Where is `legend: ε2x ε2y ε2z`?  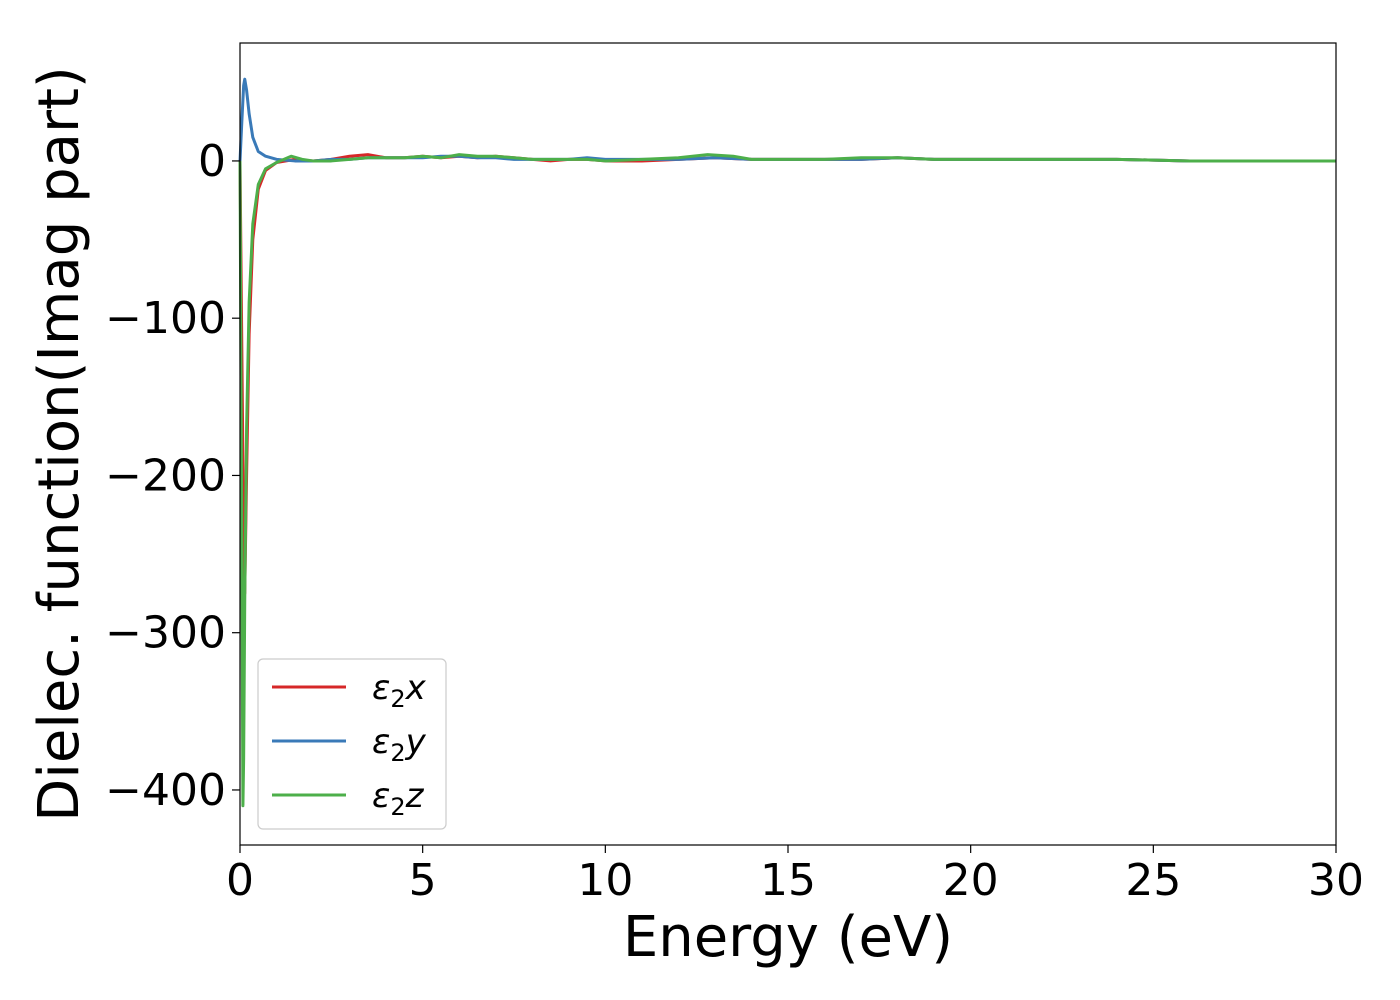 legend: ε2x ε2y ε2z is located at coordinates (352, 744).